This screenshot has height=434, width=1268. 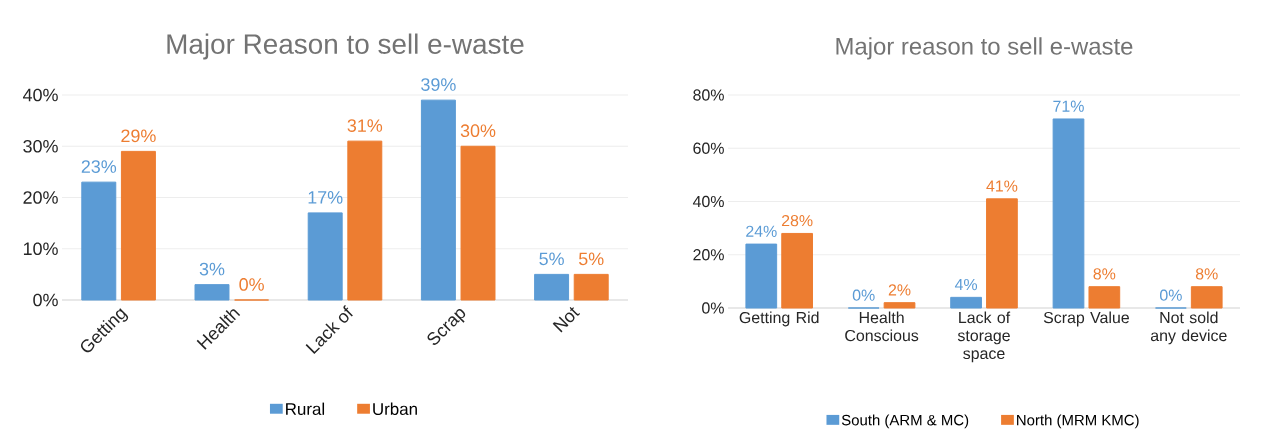 What do you see at coordinates (305, 409) in the screenshot?
I see `legend-label: Rural` at bounding box center [305, 409].